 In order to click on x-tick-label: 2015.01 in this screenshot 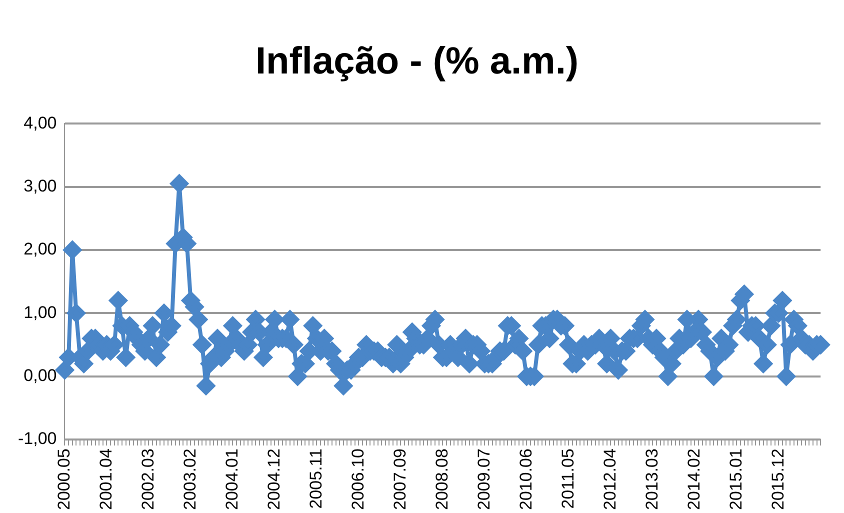, I will do `click(736, 479)`.